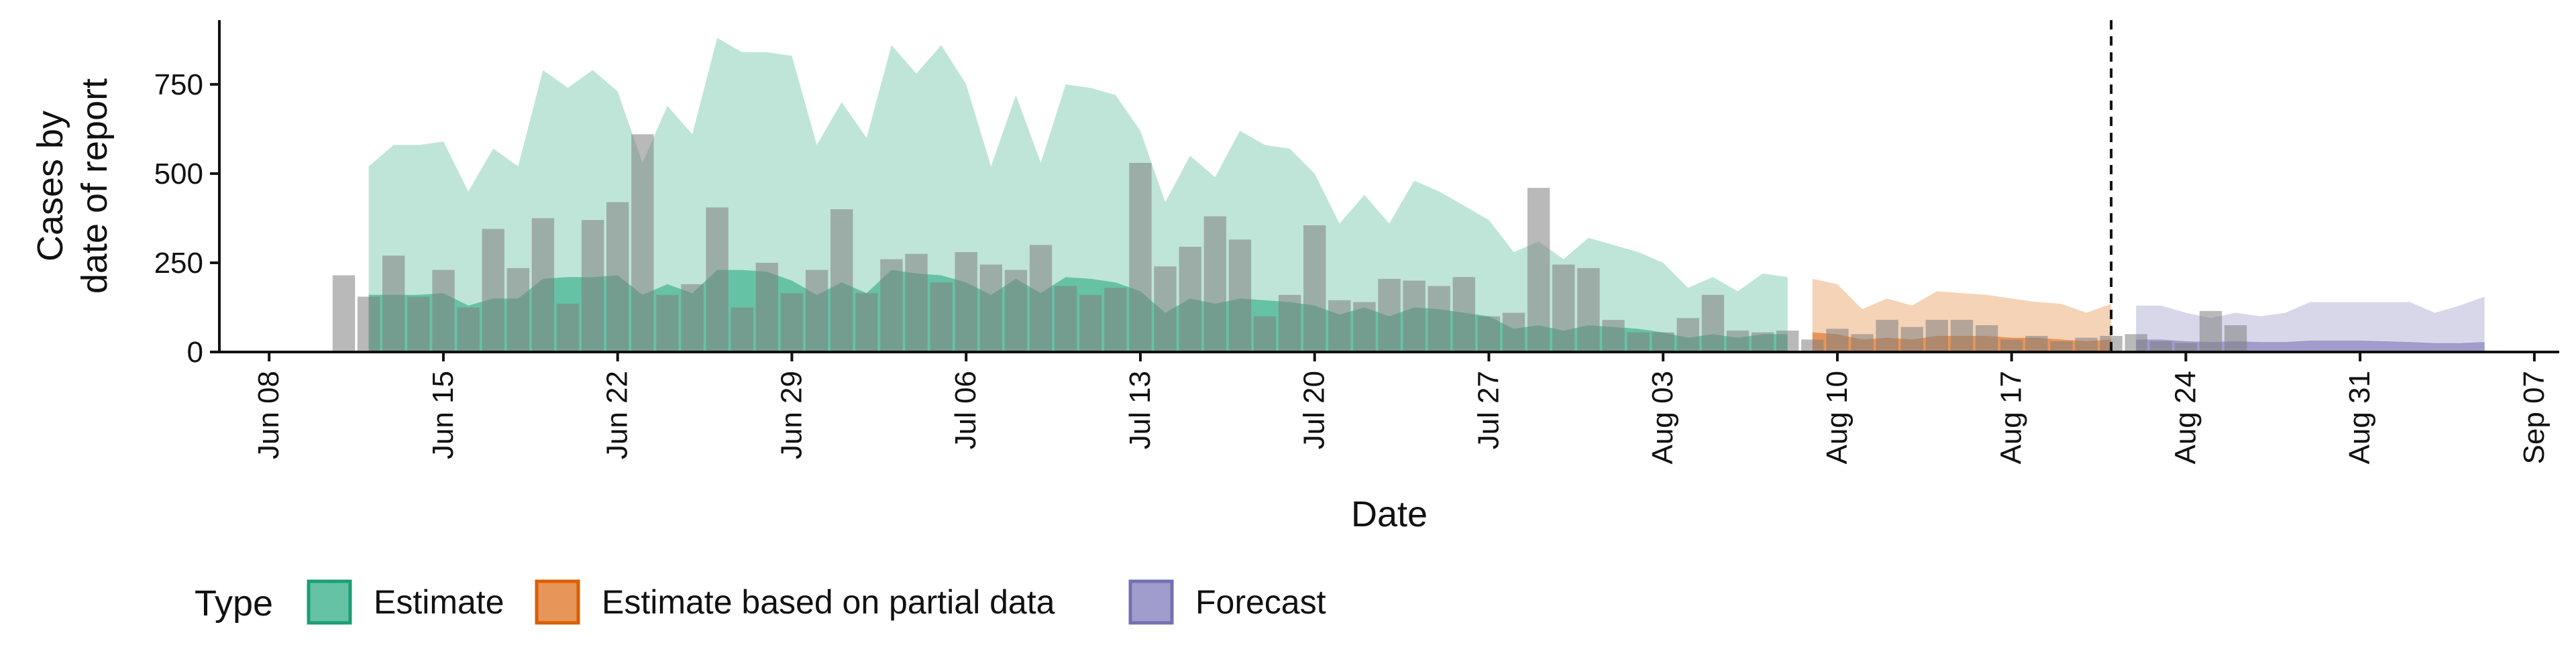  Describe the element at coordinates (1837, 417) in the screenshot. I see `x-tick-label: Aug 10` at that location.